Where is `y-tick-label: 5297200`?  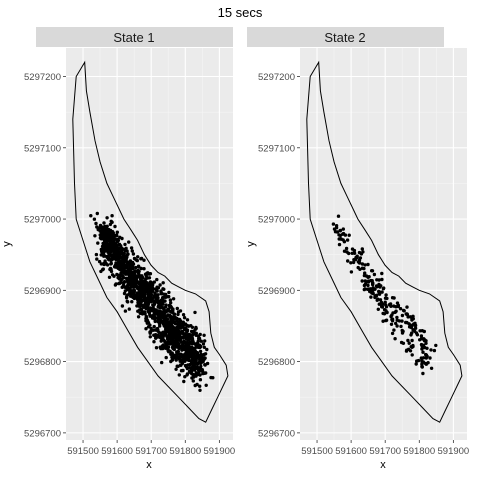
y-tick-label: 5297200 is located at coordinates (276, 77).